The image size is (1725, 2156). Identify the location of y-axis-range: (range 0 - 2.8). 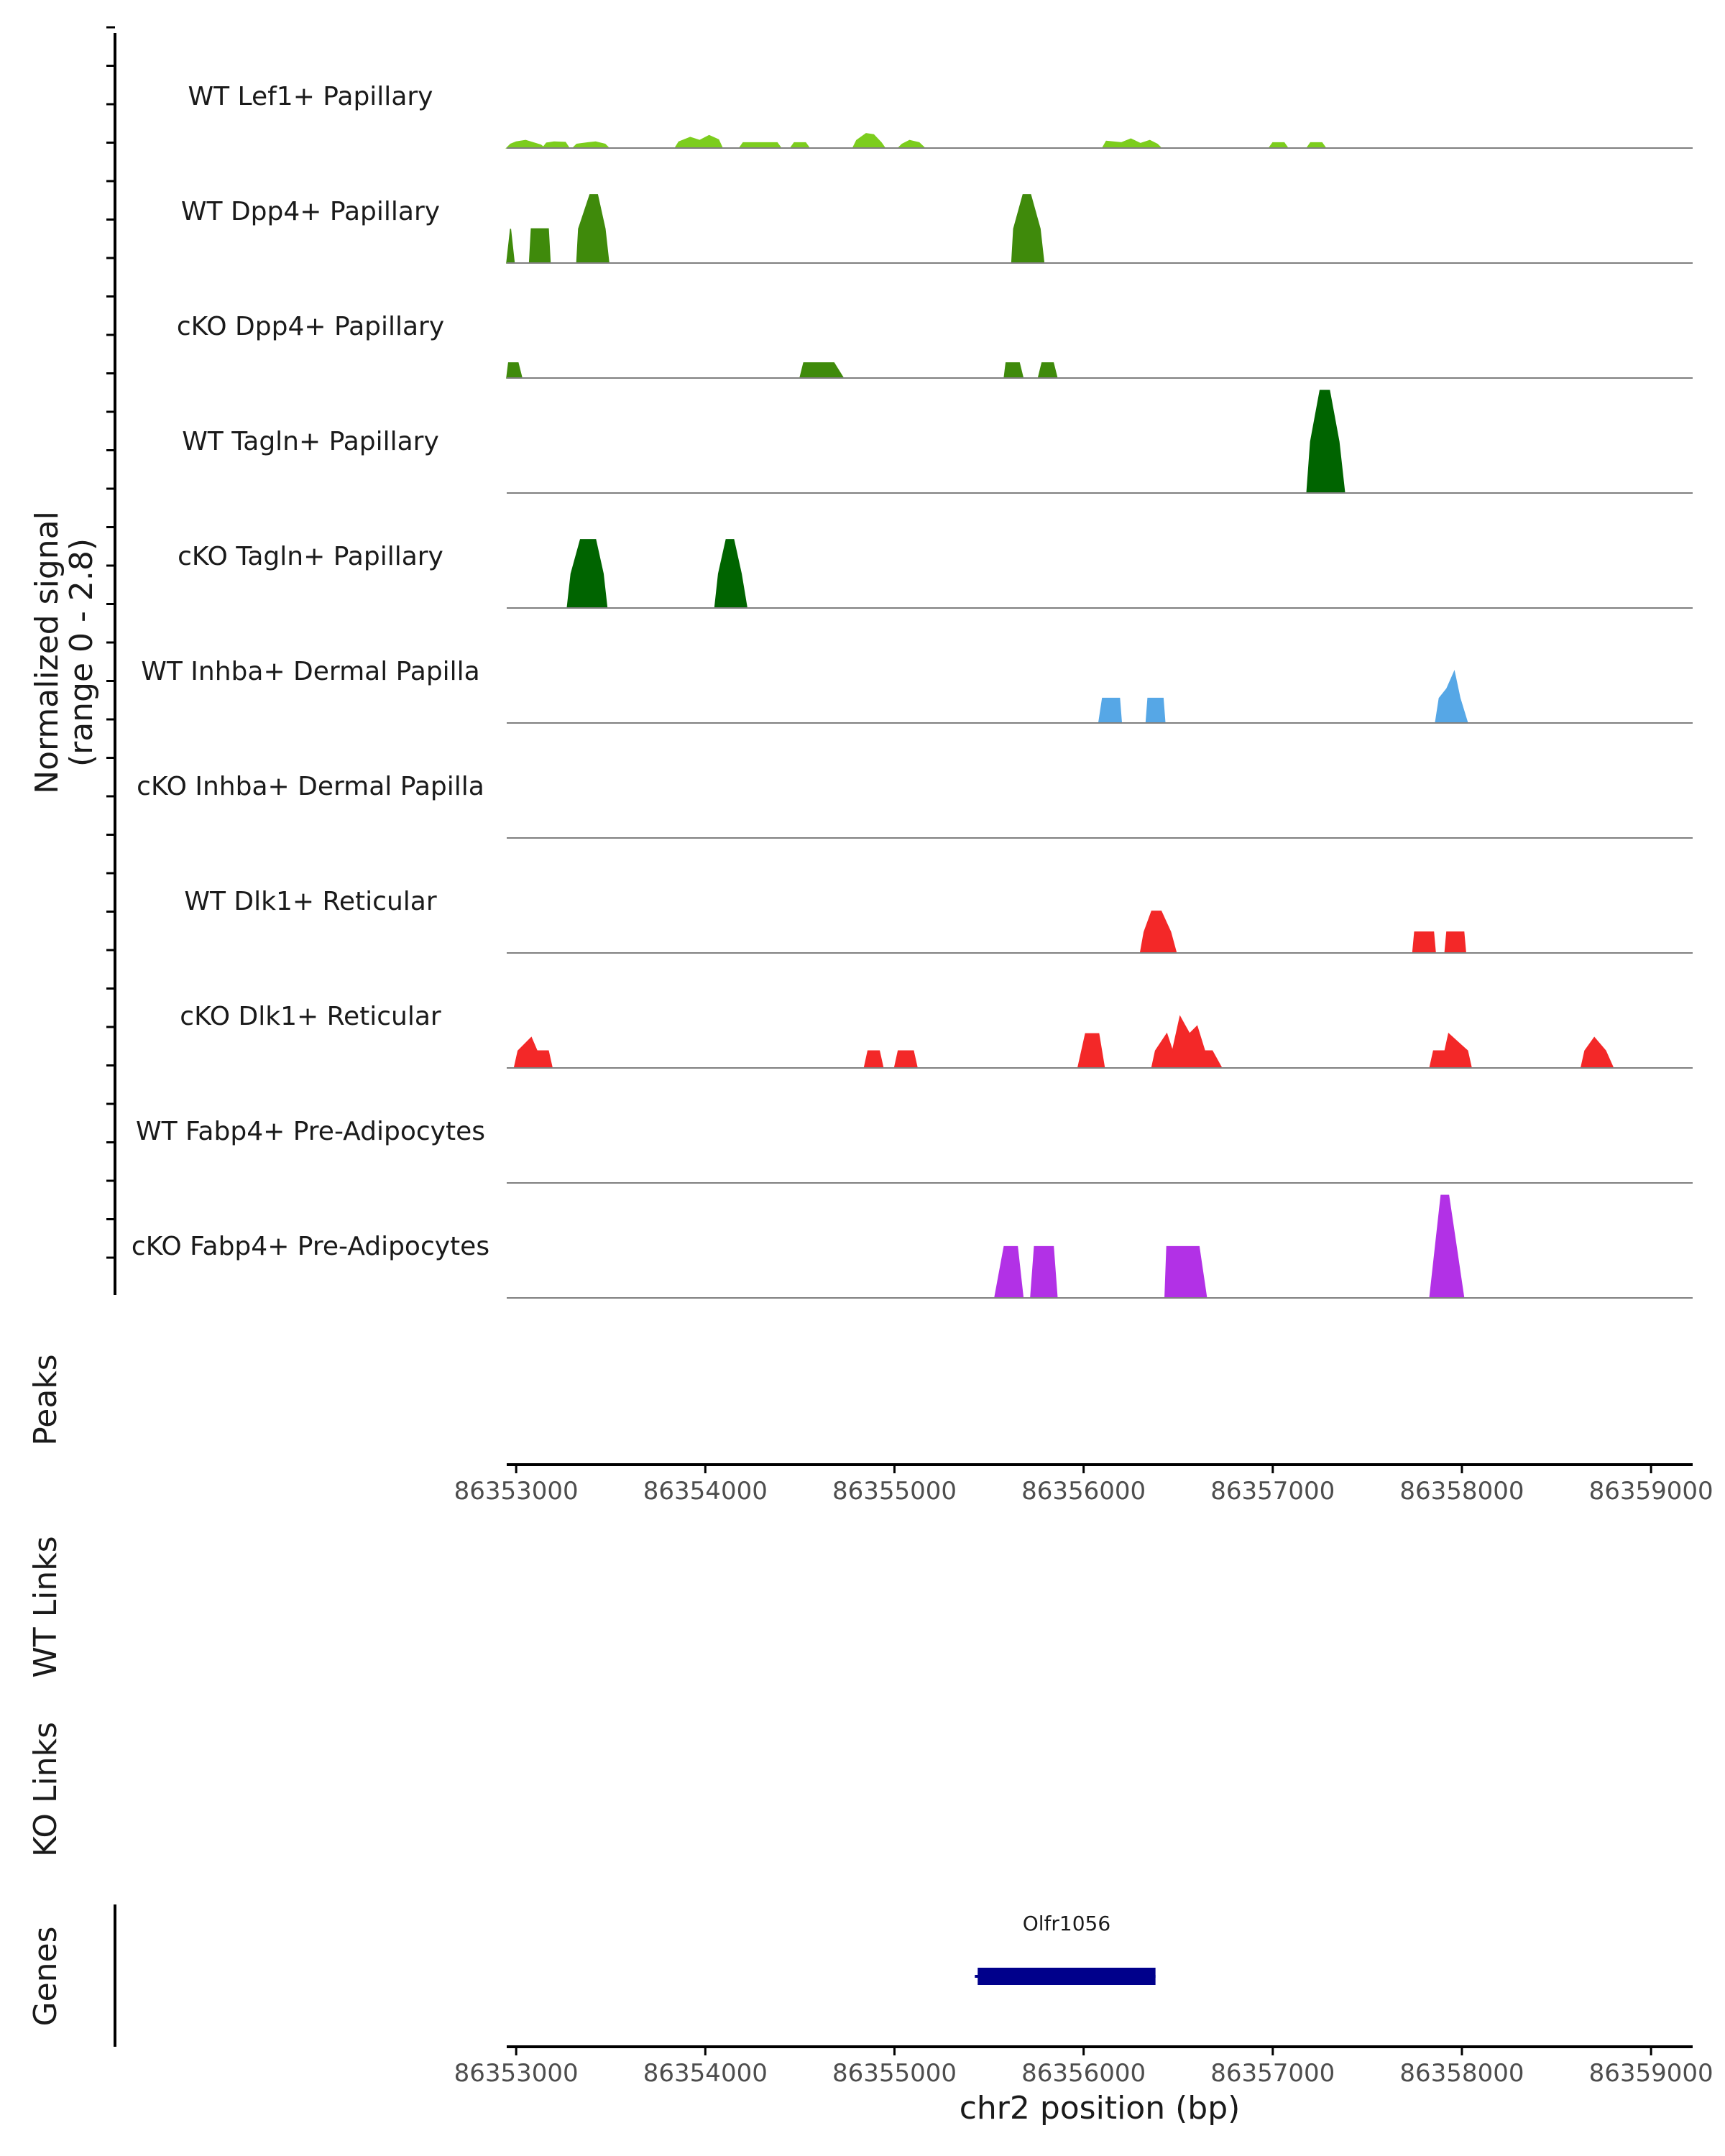
(81, 653).